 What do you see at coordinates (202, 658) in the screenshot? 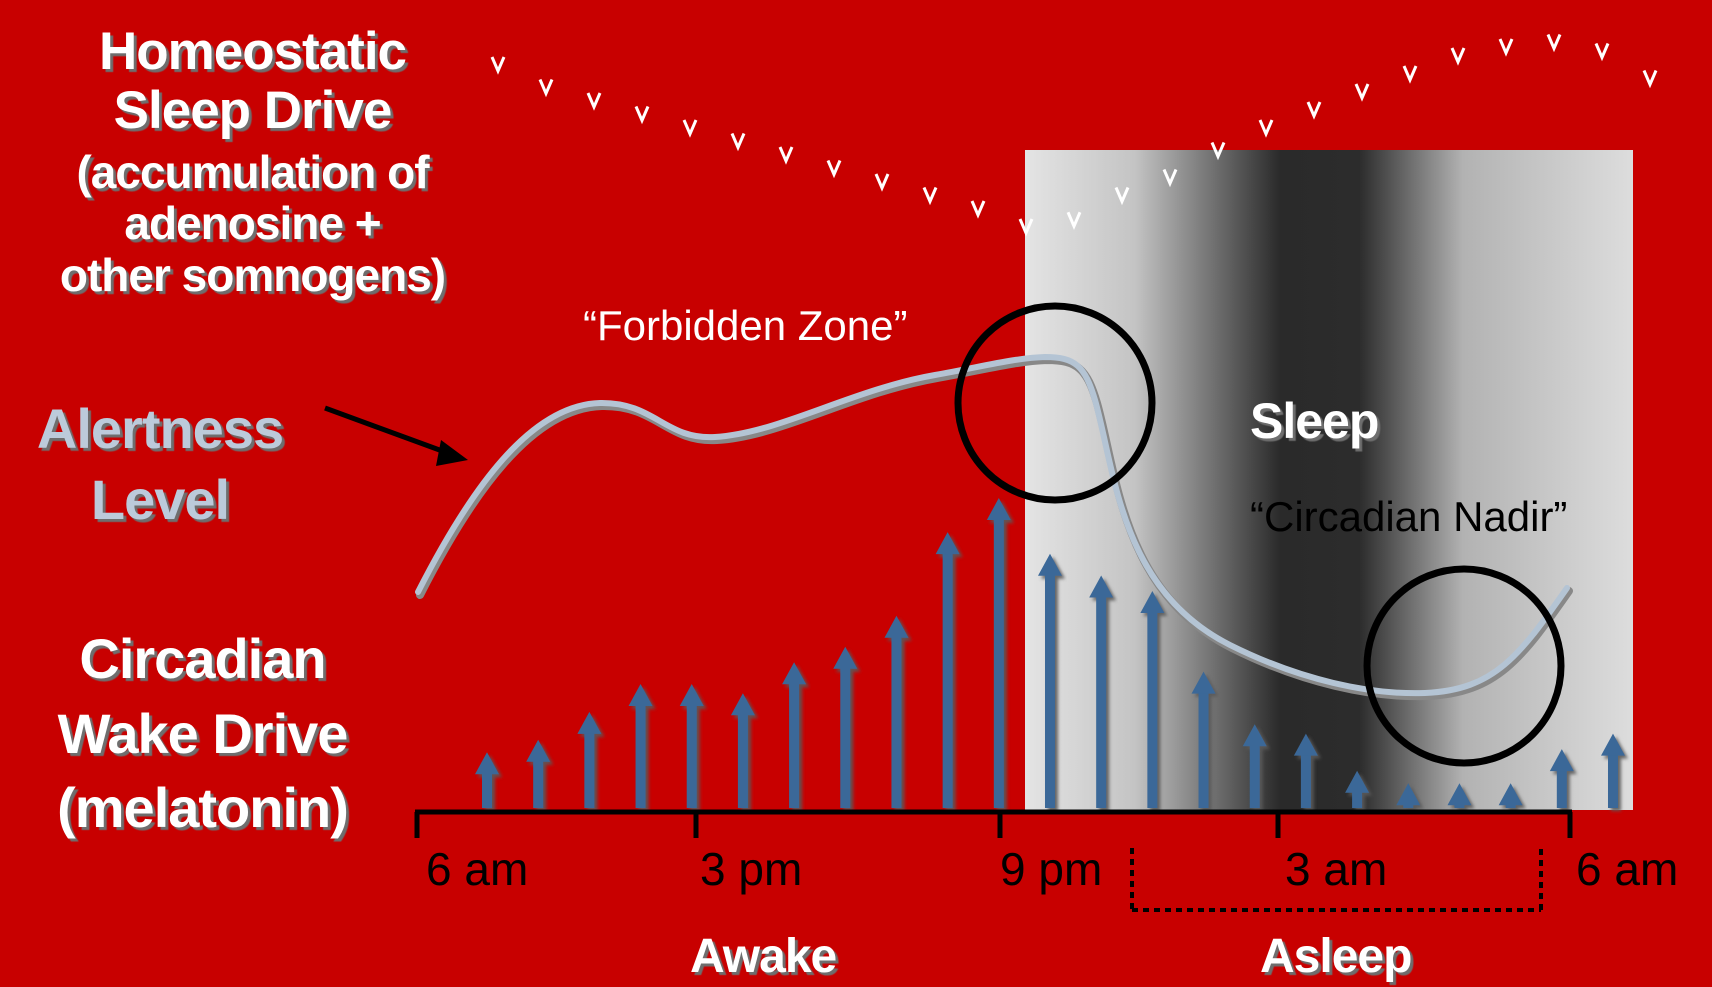
I see `circadian-label-line-1: Circadian` at bounding box center [202, 658].